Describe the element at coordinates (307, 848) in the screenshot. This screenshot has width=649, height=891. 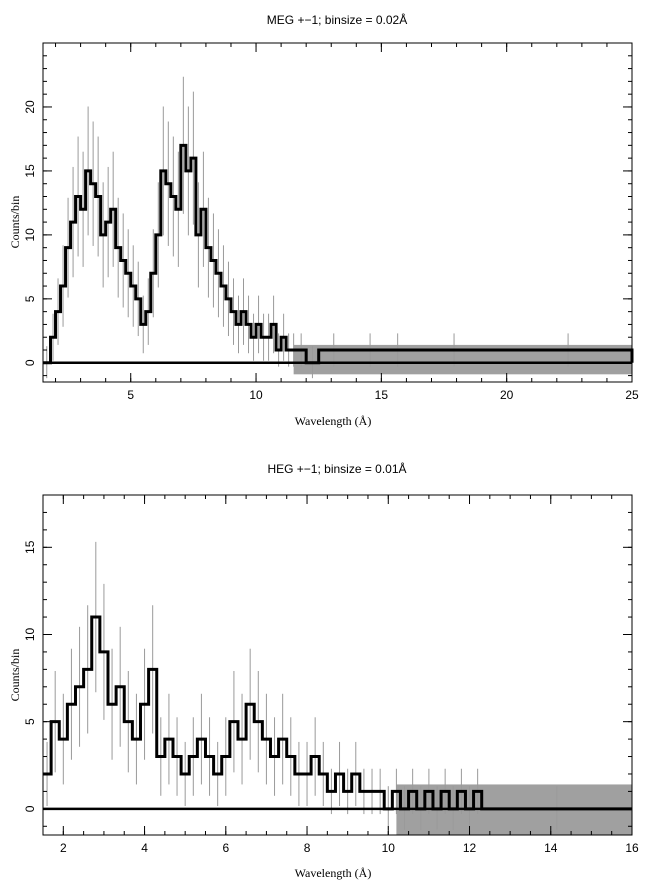
I see `heg-x-tick-label: 8` at that location.